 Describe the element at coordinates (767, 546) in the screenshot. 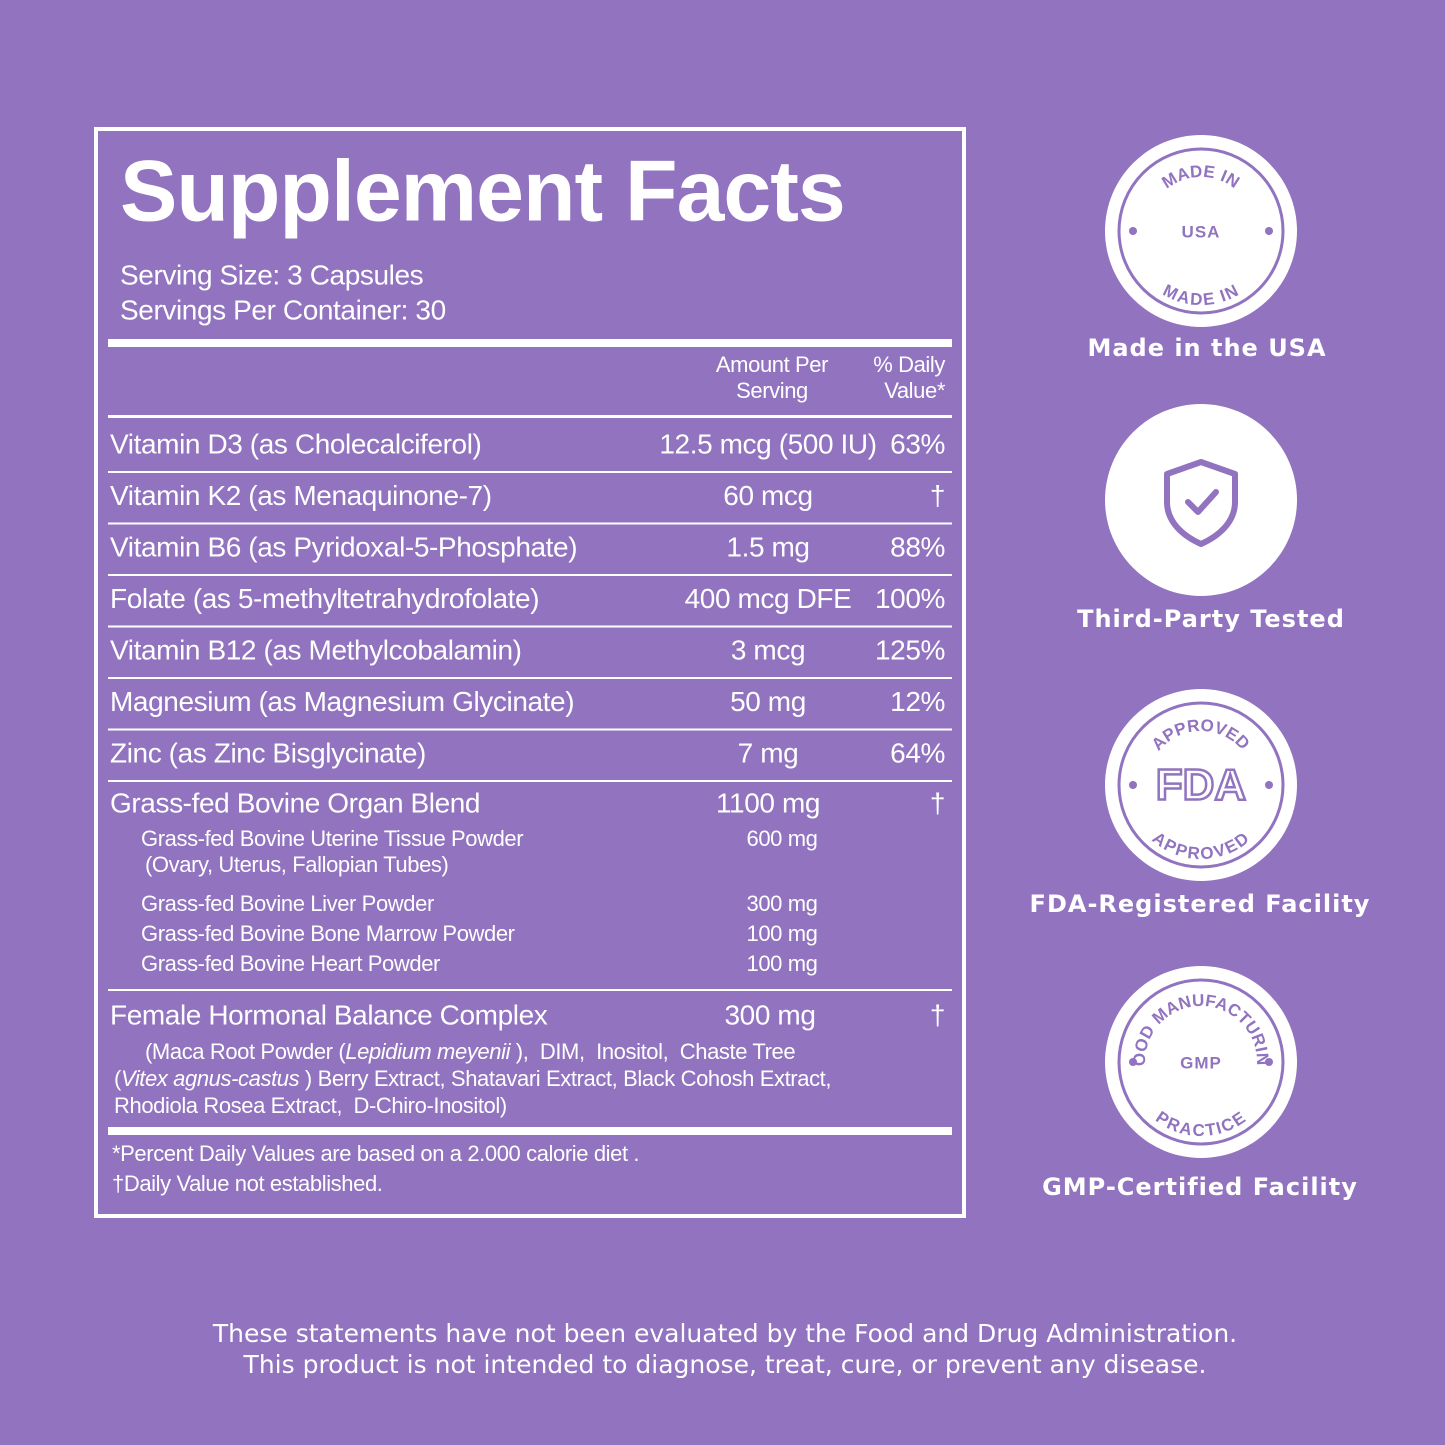

I see `nutrient-amount: 1.5 mg` at that location.